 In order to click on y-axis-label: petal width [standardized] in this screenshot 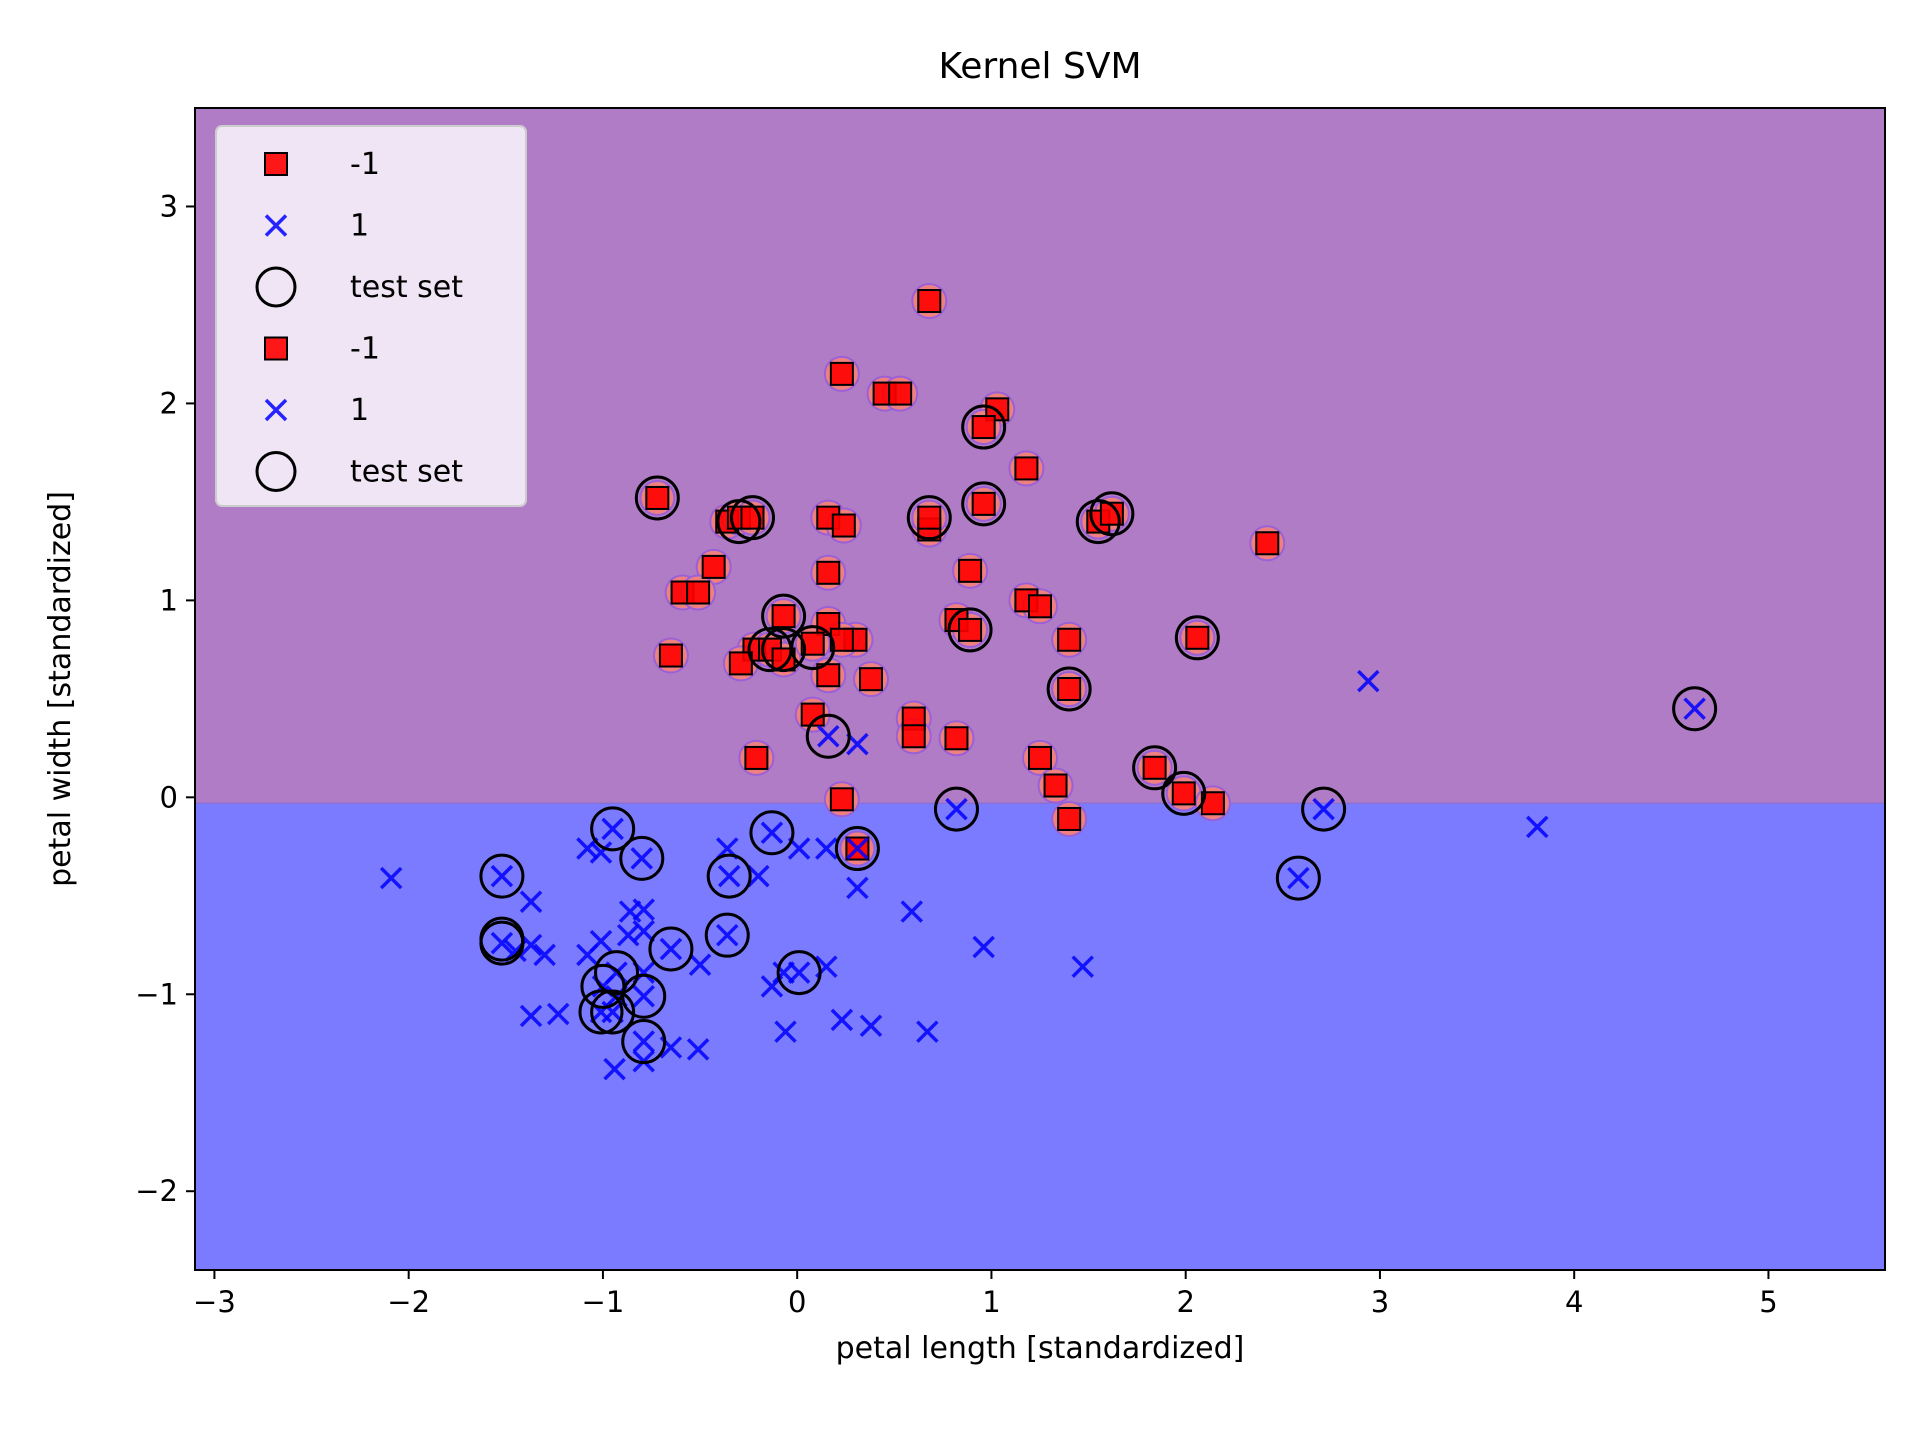, I will do `click(60, 689)`.